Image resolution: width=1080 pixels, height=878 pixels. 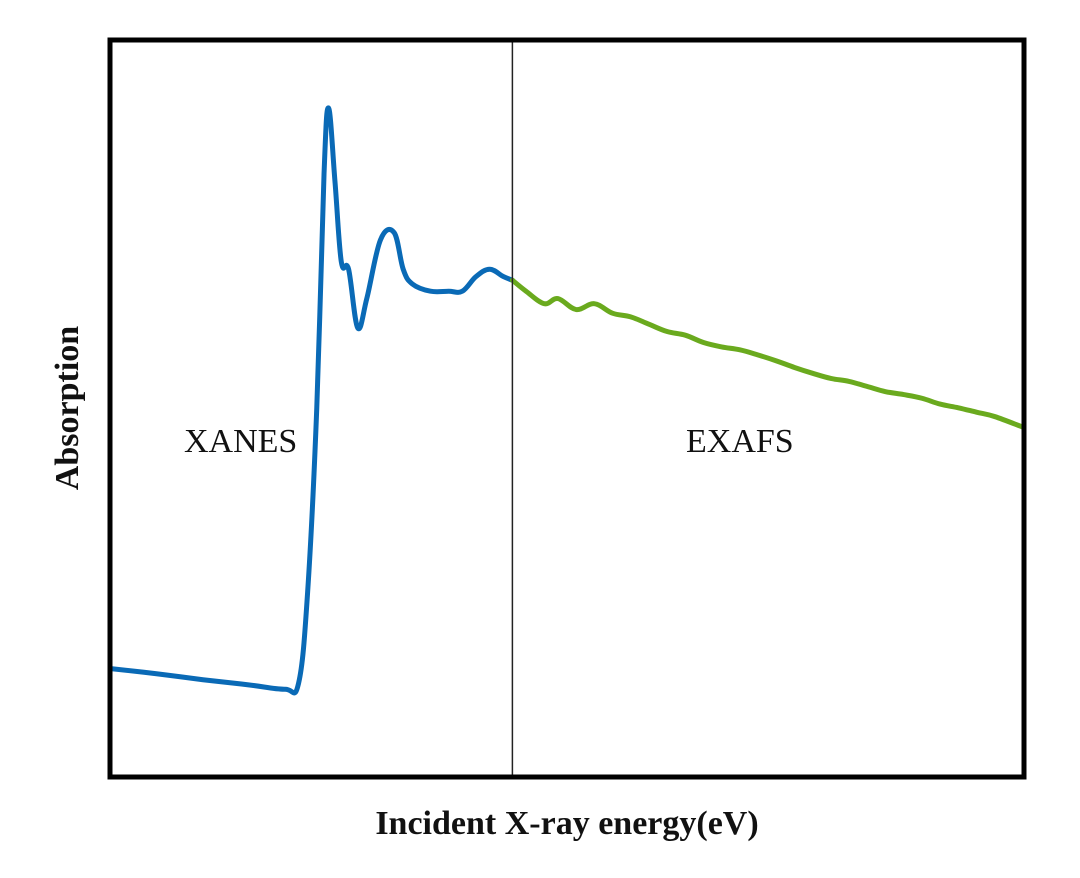 What do you see at coordinates (740, 441) in the screenshot?
I see `exafs-region-label: EXAFS` at bounding box center [740, 441].